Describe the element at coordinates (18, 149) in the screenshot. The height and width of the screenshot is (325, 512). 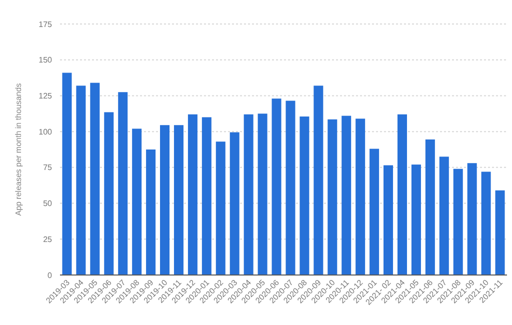
I see `y-axis-title: App releases per month in thousands` at that location.